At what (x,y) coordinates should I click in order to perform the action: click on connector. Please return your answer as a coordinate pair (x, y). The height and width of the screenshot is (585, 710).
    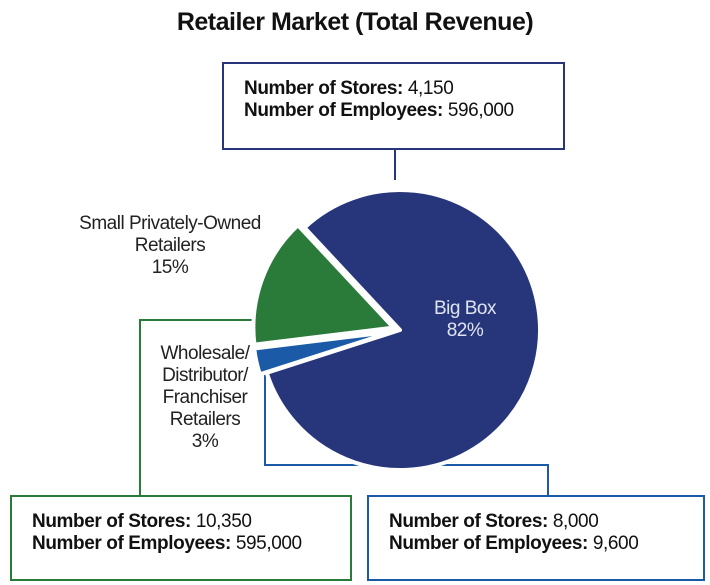
    Looking at the image, I should click on (200, 407).